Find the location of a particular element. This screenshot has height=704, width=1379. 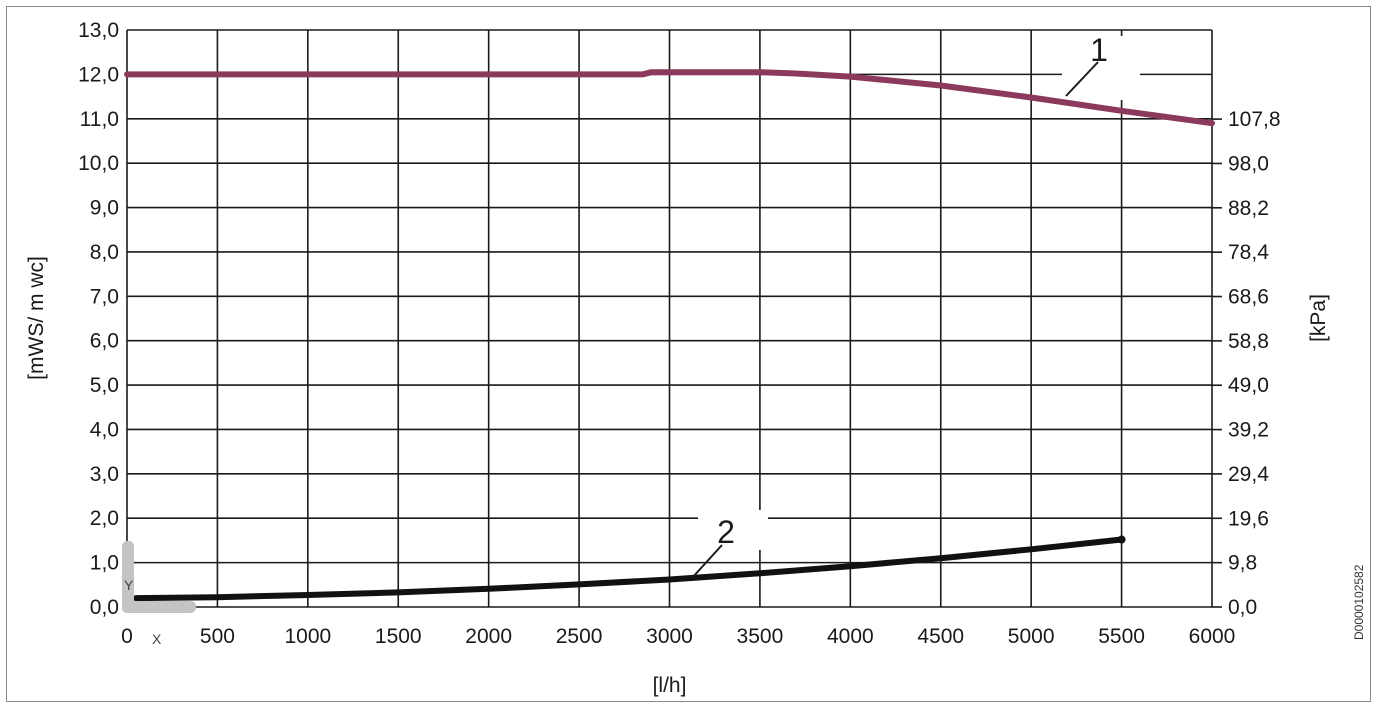

x-tick-label: 3500 is located at coordinates (760, 636).